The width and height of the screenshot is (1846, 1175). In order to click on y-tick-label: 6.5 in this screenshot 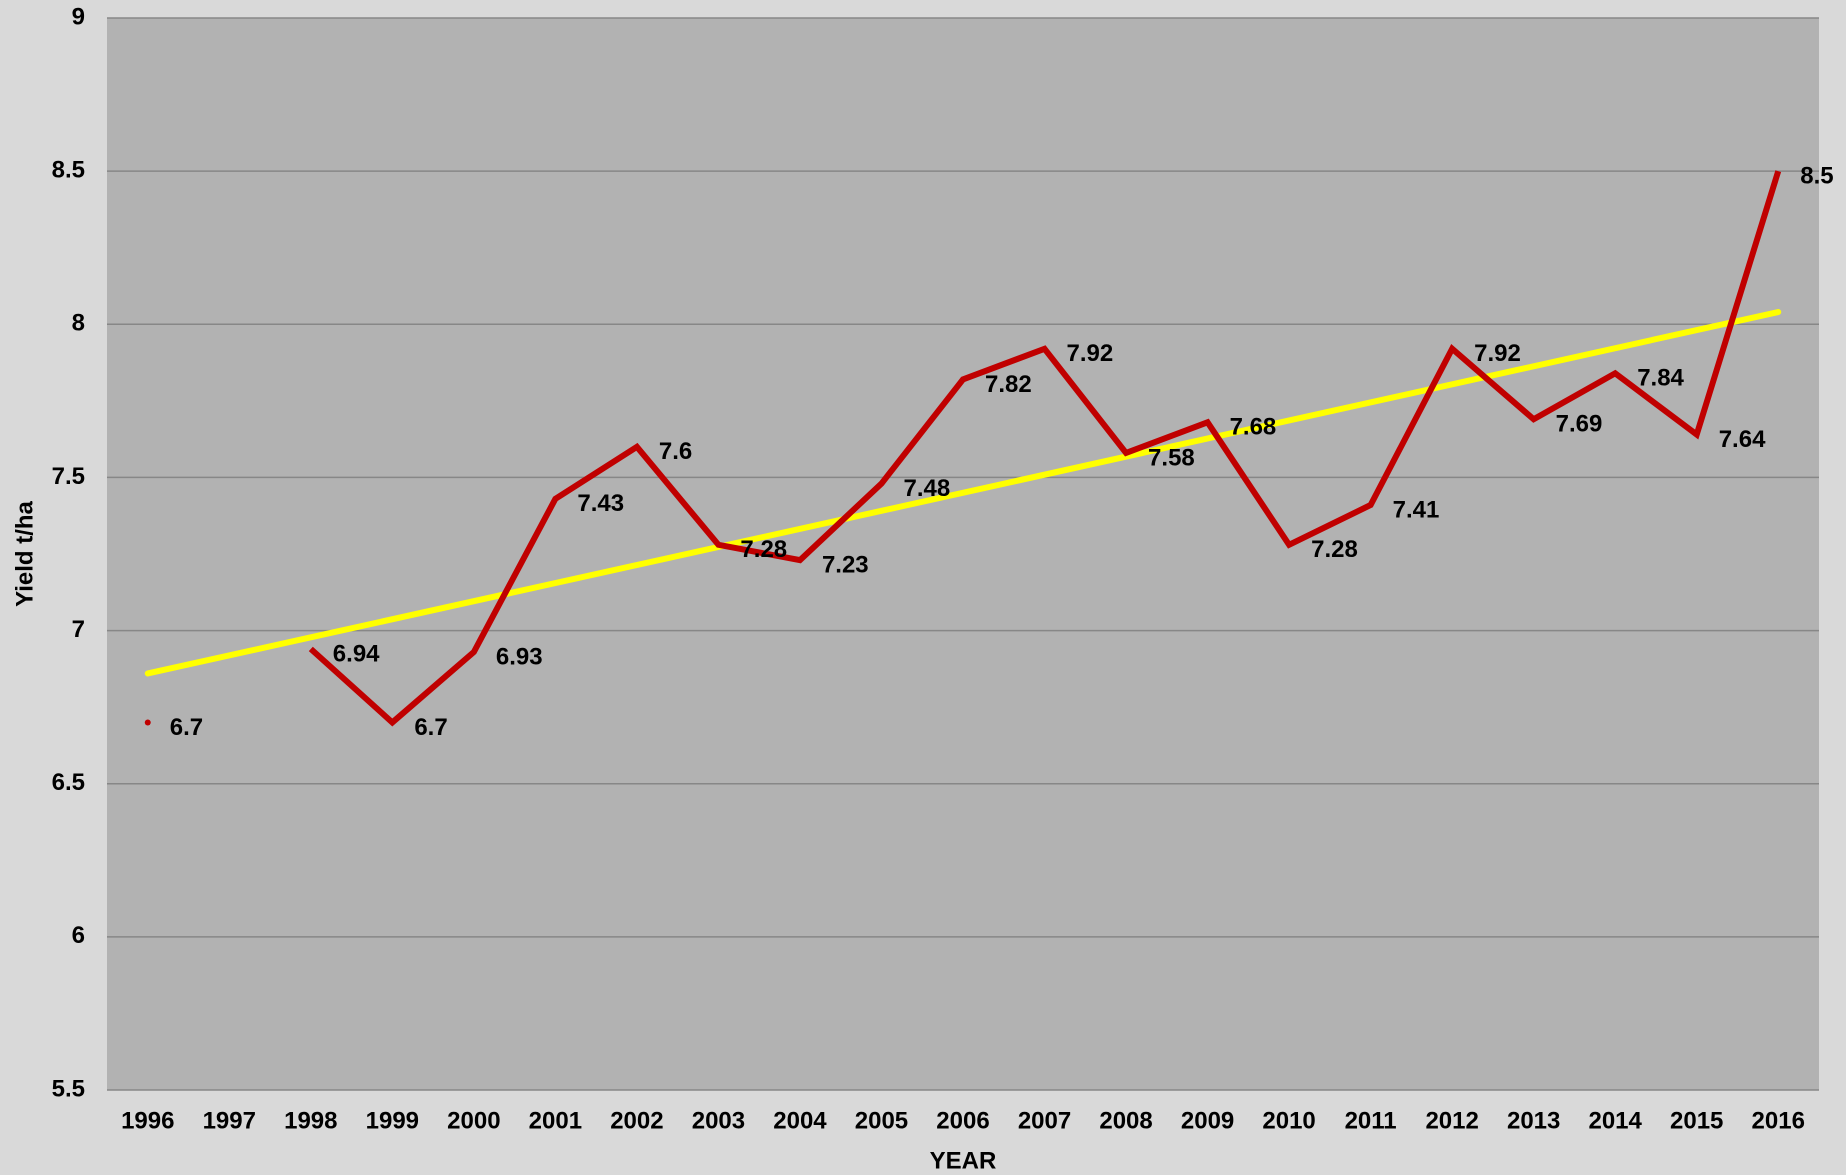, I will do `click(68, 782)`.